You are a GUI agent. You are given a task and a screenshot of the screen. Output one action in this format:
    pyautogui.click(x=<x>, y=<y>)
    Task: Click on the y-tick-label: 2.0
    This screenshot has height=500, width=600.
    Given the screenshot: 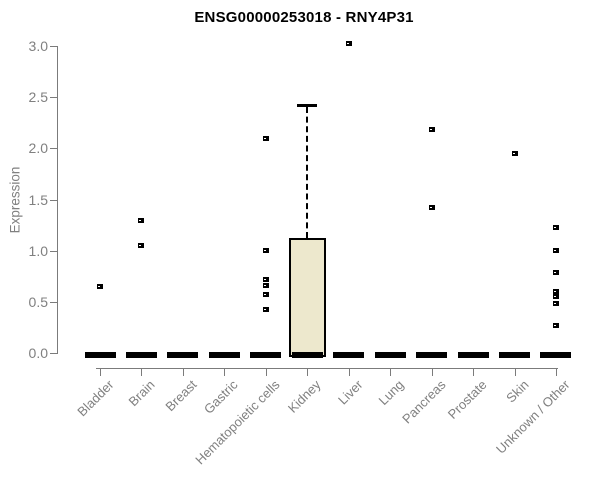 What is the action you would take?
    pyautogui.click(x=38, y=148)
    